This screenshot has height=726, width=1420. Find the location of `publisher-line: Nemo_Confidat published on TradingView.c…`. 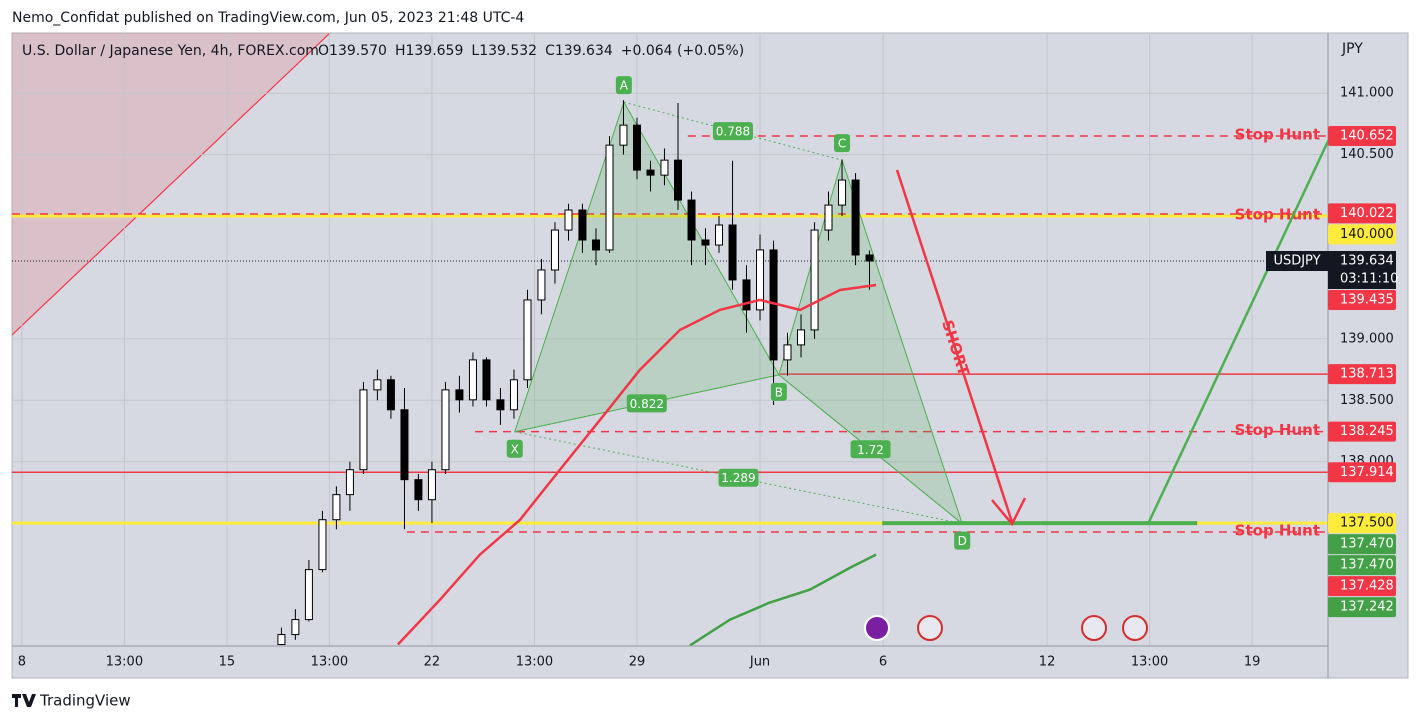

publisher-line: Nemo_Confidat published on TradingView.c… is located at coordinates (268, 18).